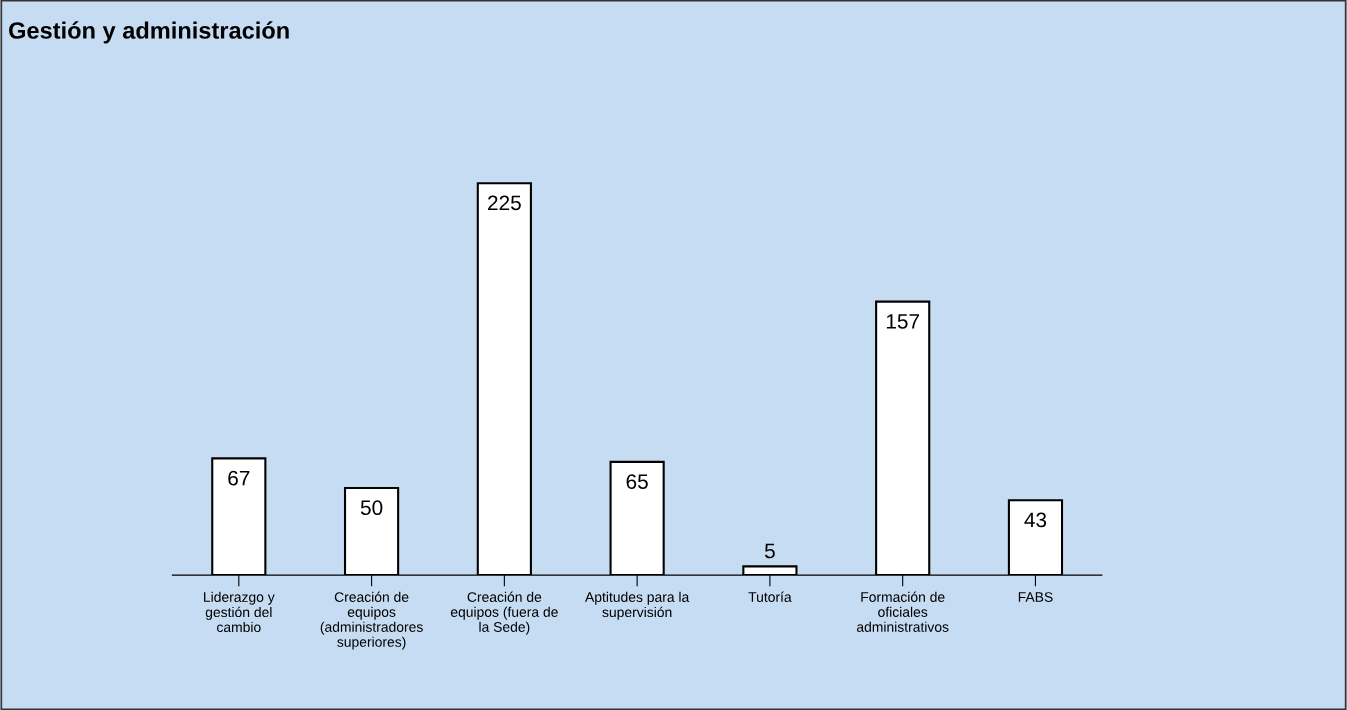 This screenshot has height=710, width=1347. What do you see at coordinates (239, 612) in the screenshot?
I see `x-tick-label: Liderazgo y gestión del cambio` at bounding box center [239, 612].